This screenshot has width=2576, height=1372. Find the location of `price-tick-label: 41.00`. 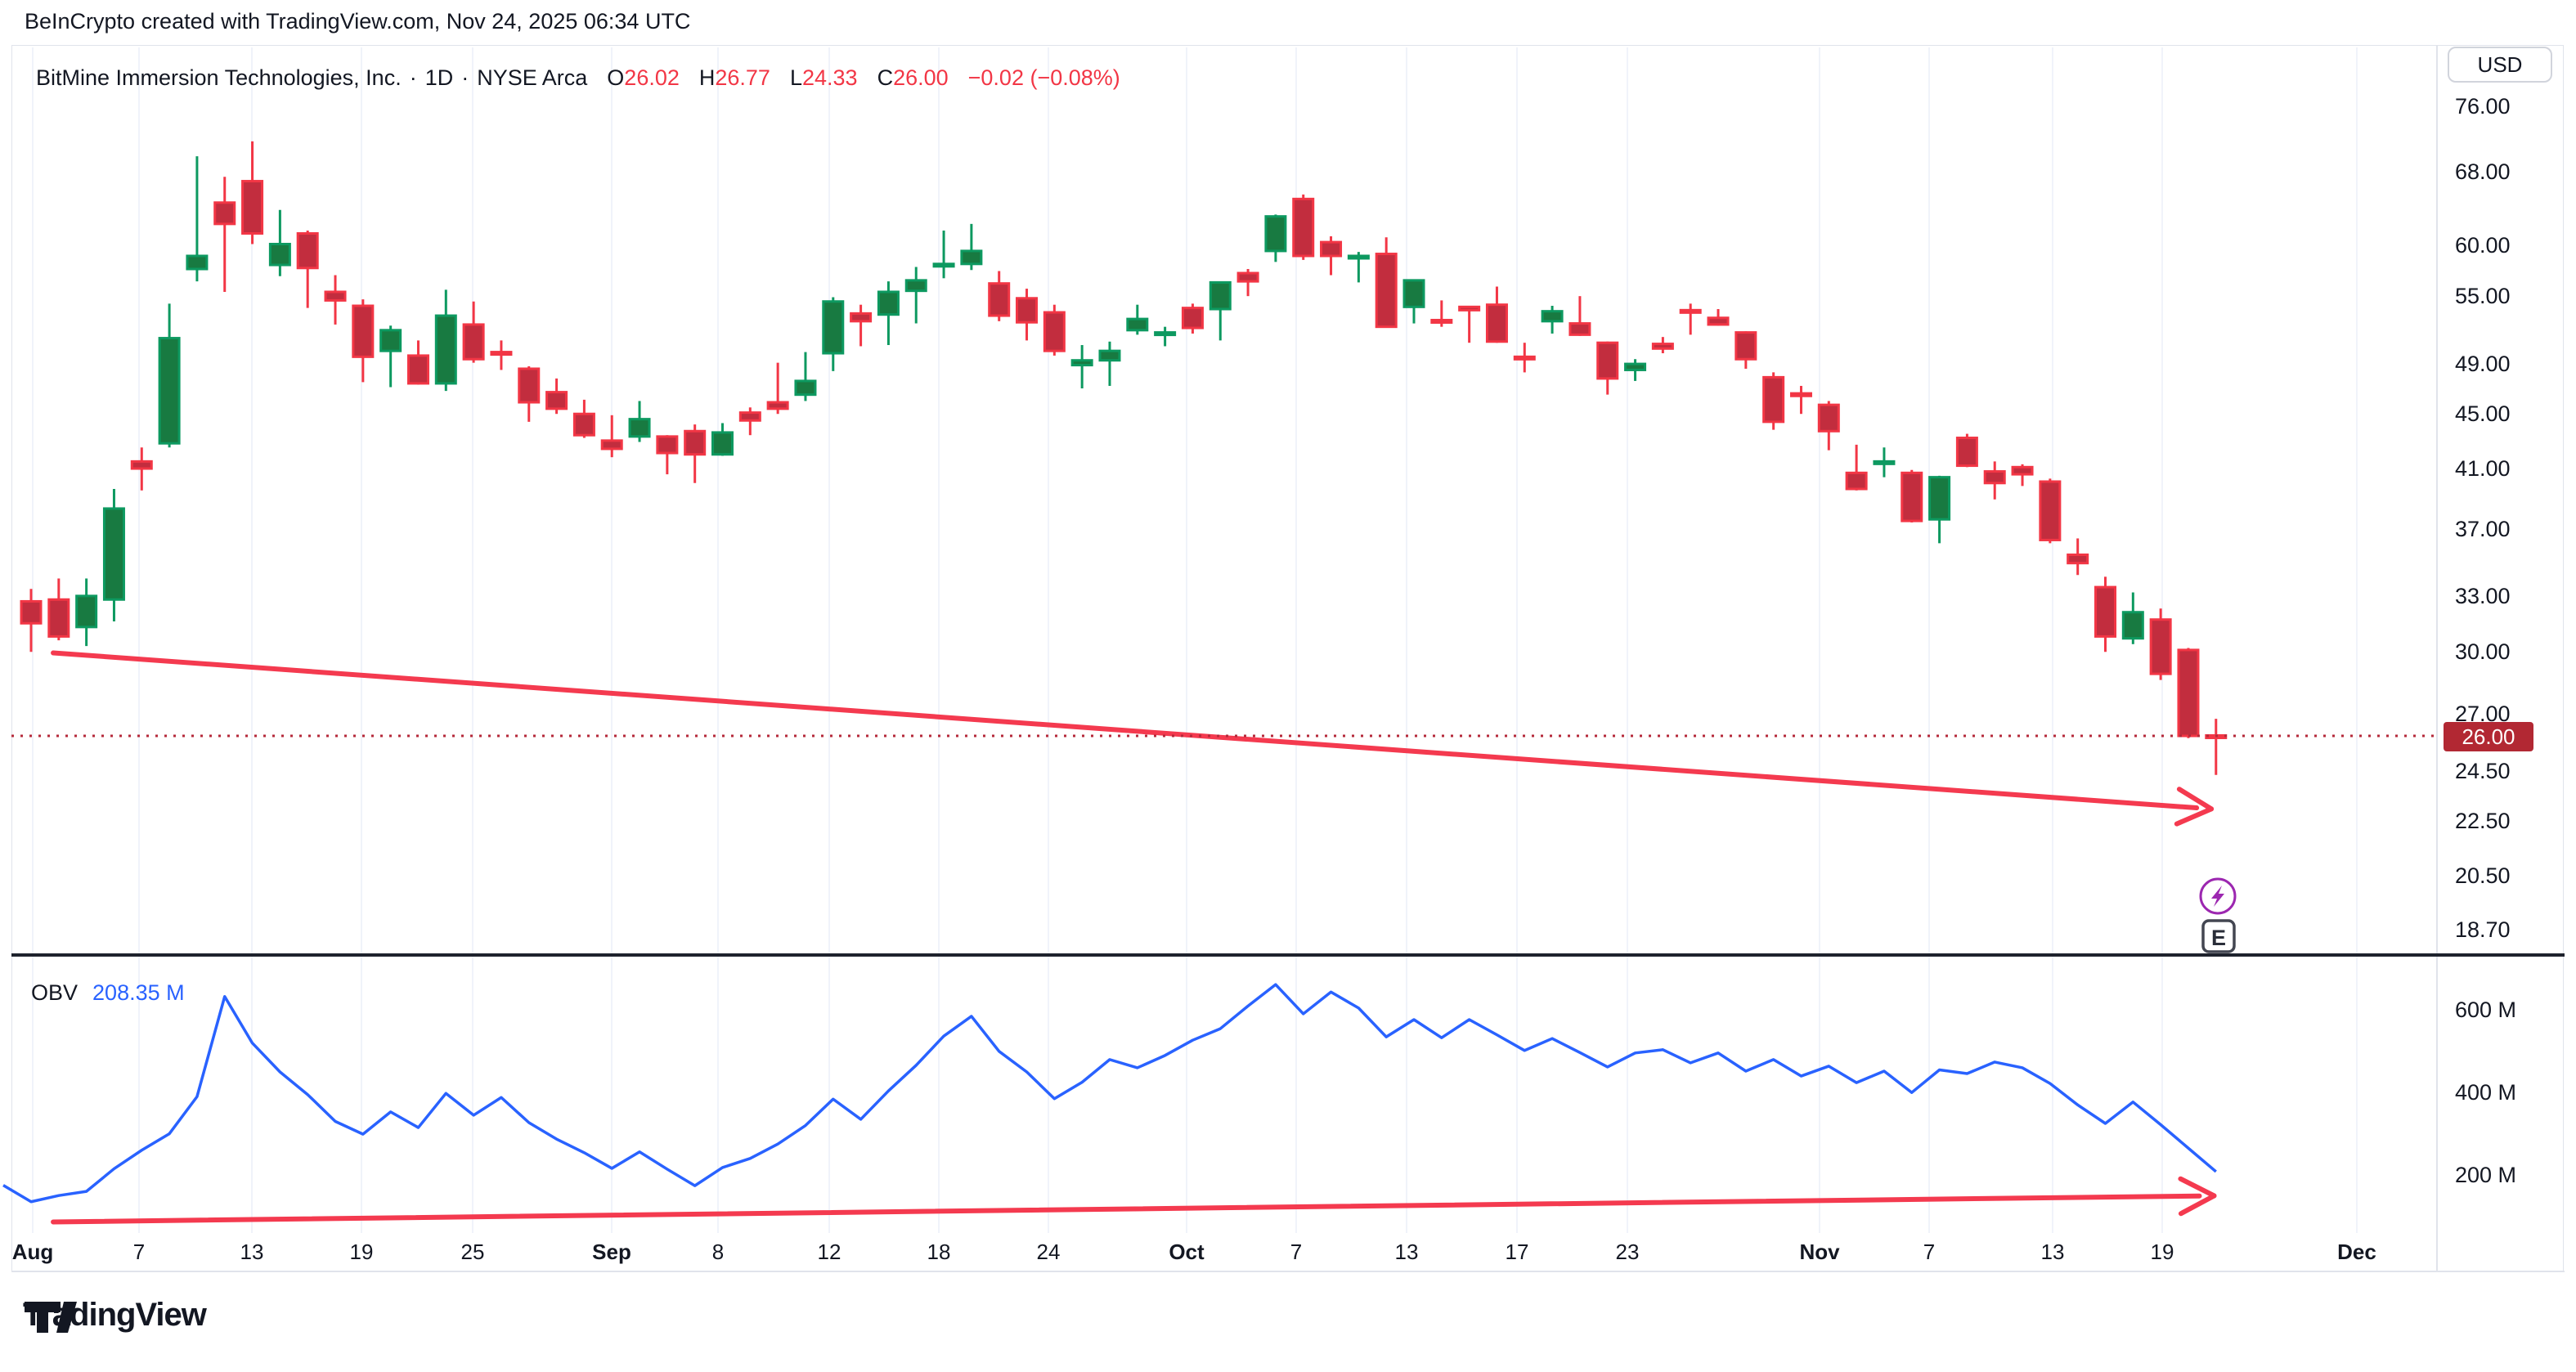

price-tick-label: 41.00 is located at coordinates (2483, 469).